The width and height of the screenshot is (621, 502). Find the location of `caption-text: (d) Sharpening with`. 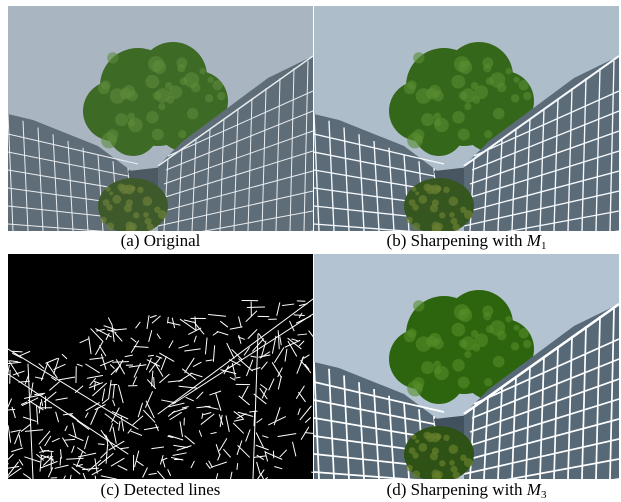

caption-text: (d) Sharpening with is located at coordinates (457, 489).